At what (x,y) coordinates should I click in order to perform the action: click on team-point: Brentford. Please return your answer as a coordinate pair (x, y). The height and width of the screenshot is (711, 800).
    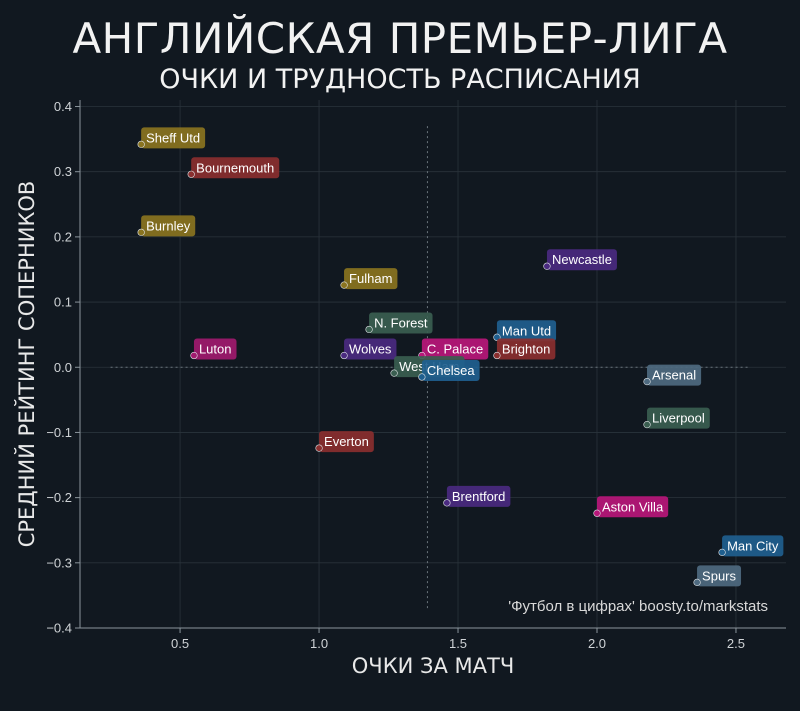
    Looking at the image, I should click on (477, 496).